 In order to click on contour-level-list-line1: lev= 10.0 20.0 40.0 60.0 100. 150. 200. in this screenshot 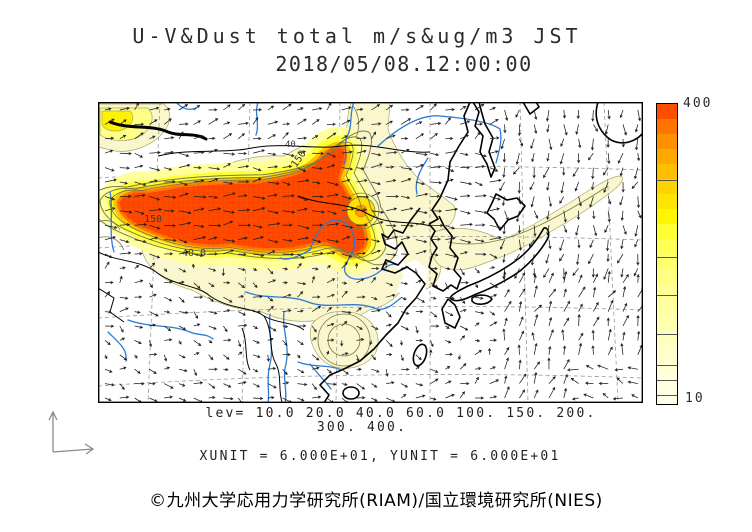, I will do `click(401, 413)`.